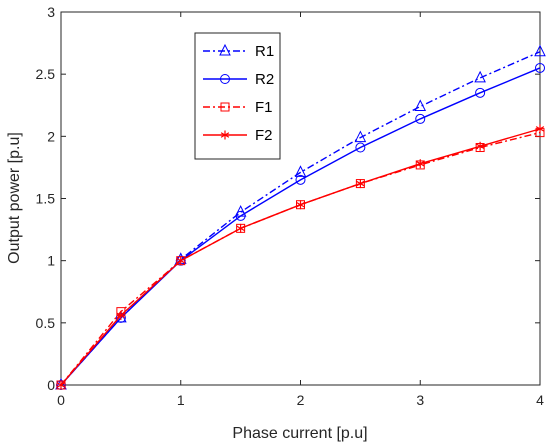 This screenshot has width=550, height=446. What do you see at coordinates (46, 323) in the screenshot?
I see `y-tick-label: 0.5` at bounding box center [46, 323].